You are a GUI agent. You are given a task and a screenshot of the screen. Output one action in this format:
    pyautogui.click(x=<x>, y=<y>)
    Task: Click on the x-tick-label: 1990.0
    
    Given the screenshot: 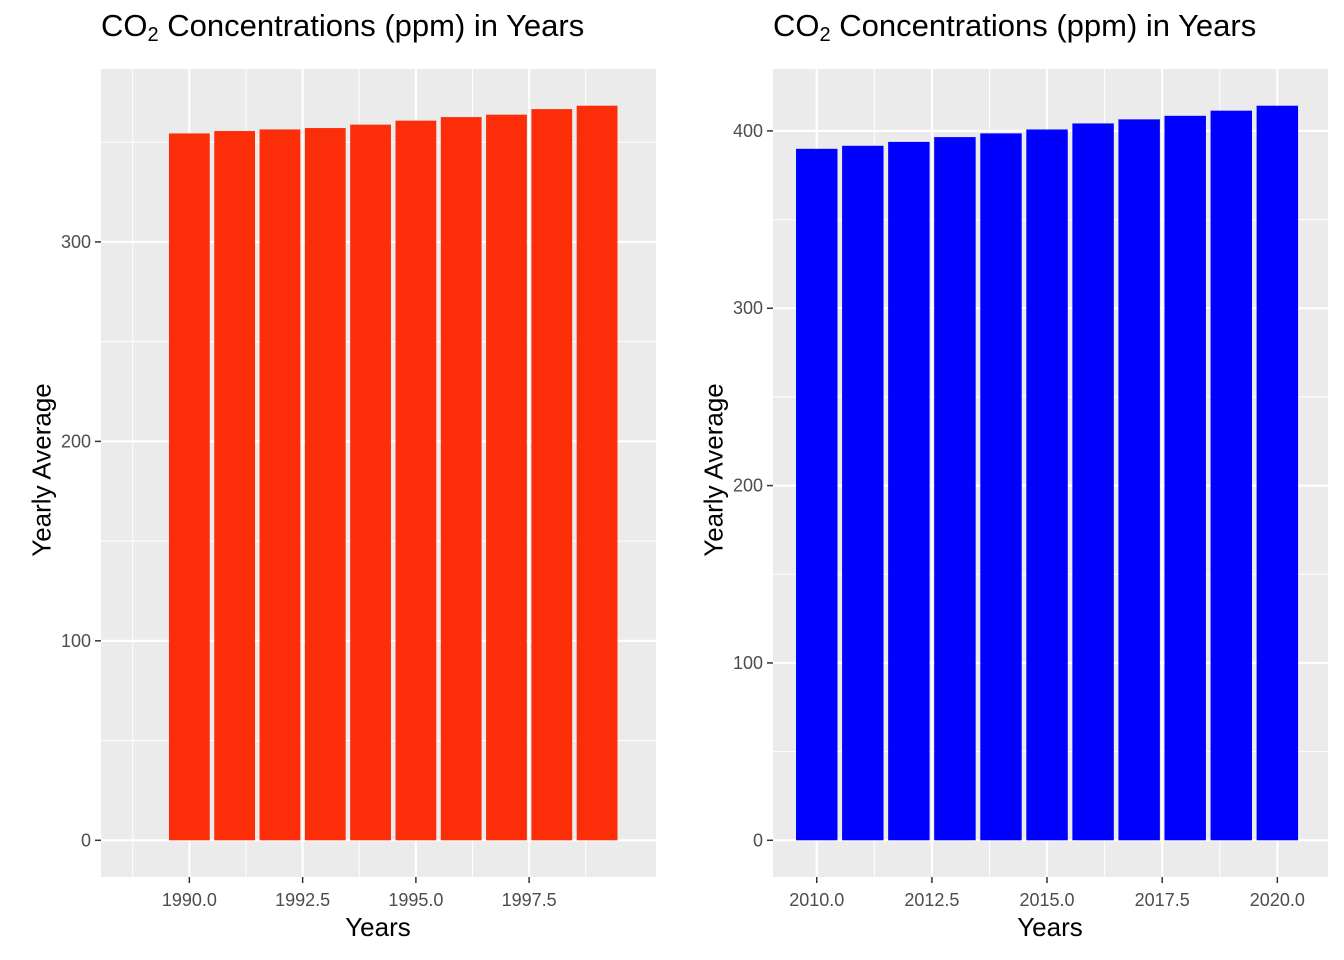 What is the action you would take?
    pyautogui.click(x=189, y=900)
    